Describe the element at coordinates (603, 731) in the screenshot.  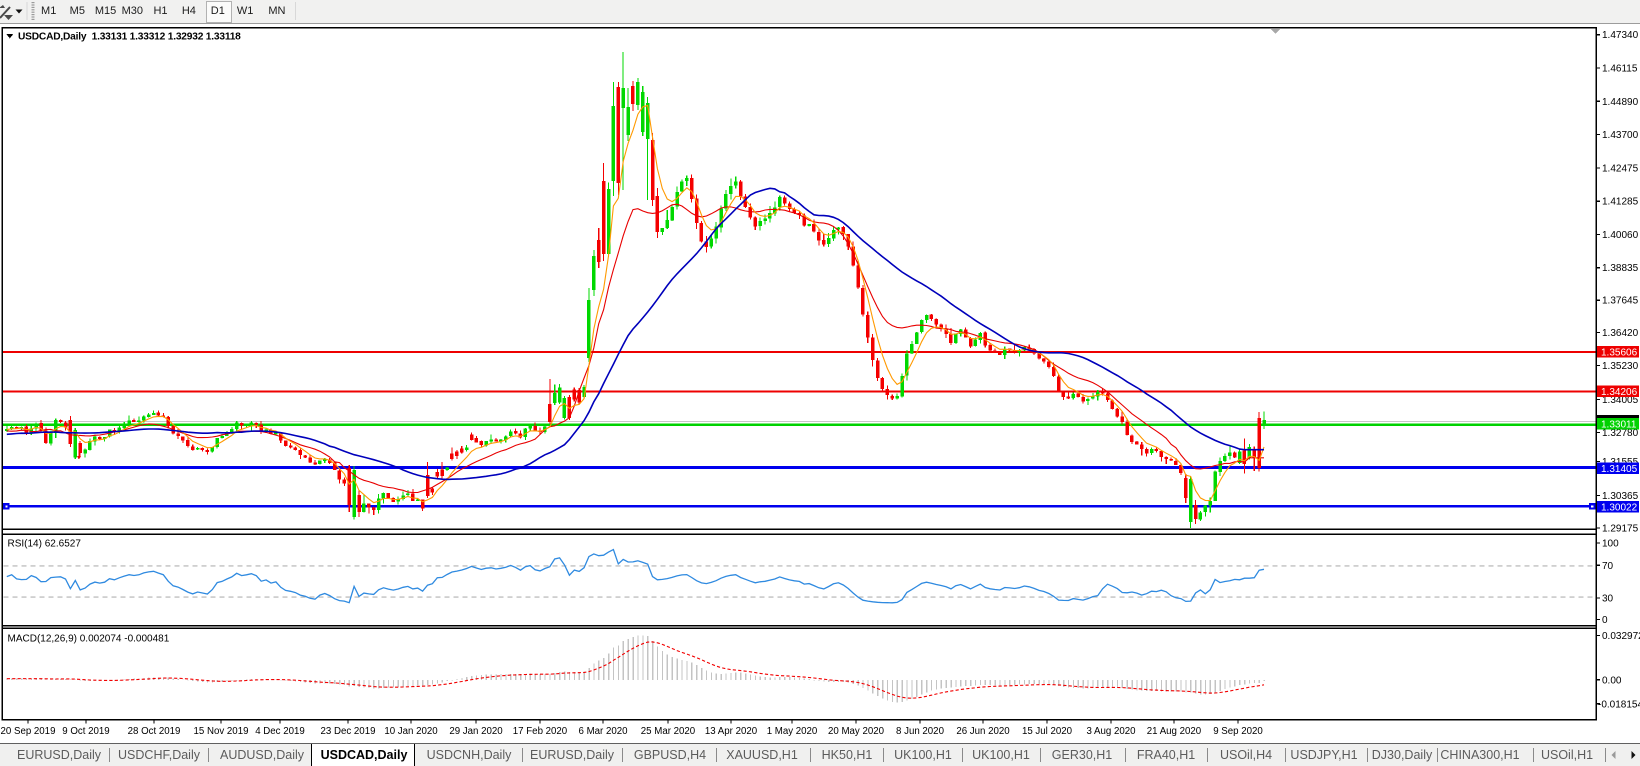
I see `svg-text: 6 Mar 2020` at that location.